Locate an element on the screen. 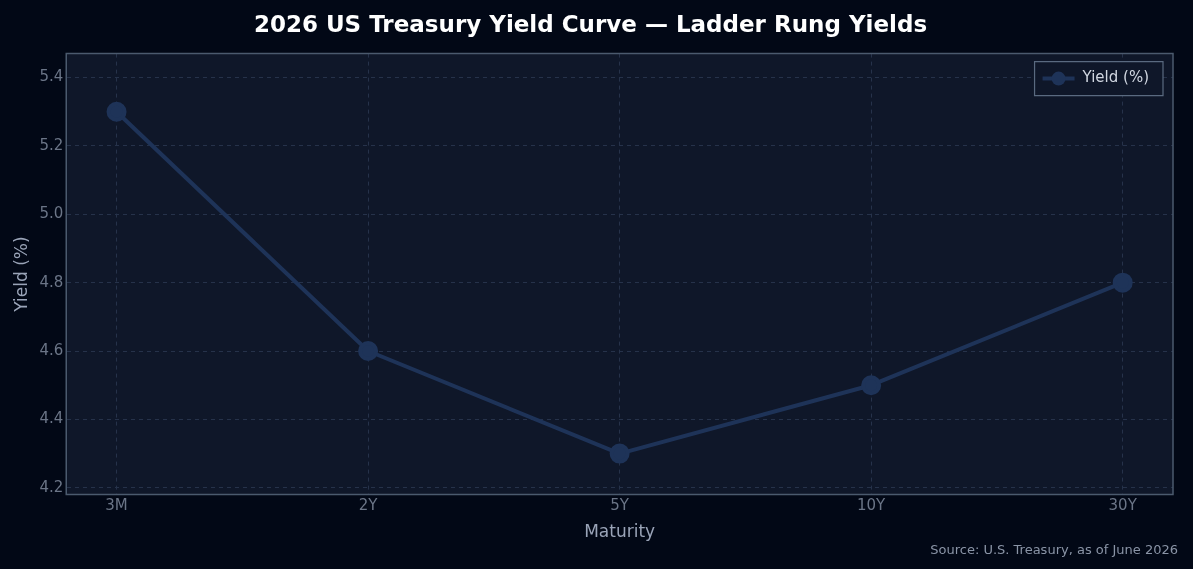 This screenshot has width=1193, height=569. y-tick-label: 4.6 is located at coordinates (51, 349).